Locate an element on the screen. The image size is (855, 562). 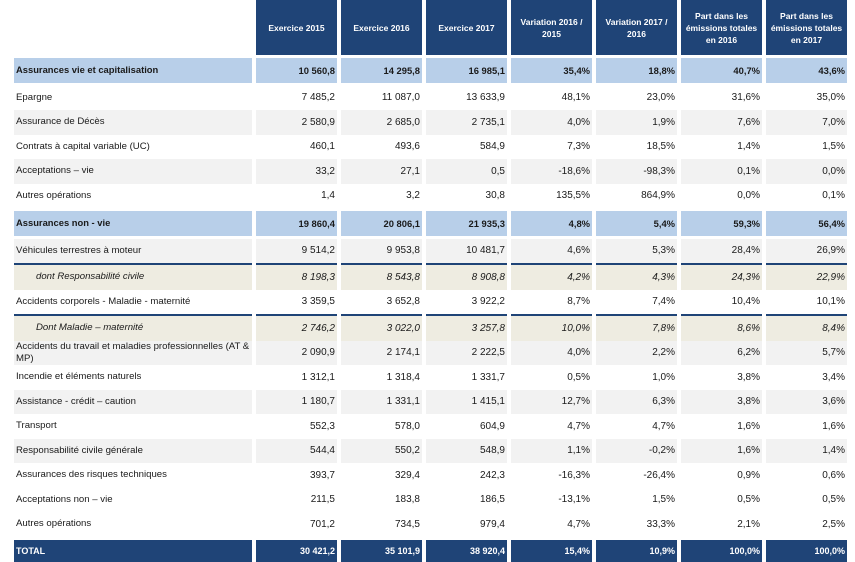
row-label: Acceptations non – vie is located at coordinates (133, 499).